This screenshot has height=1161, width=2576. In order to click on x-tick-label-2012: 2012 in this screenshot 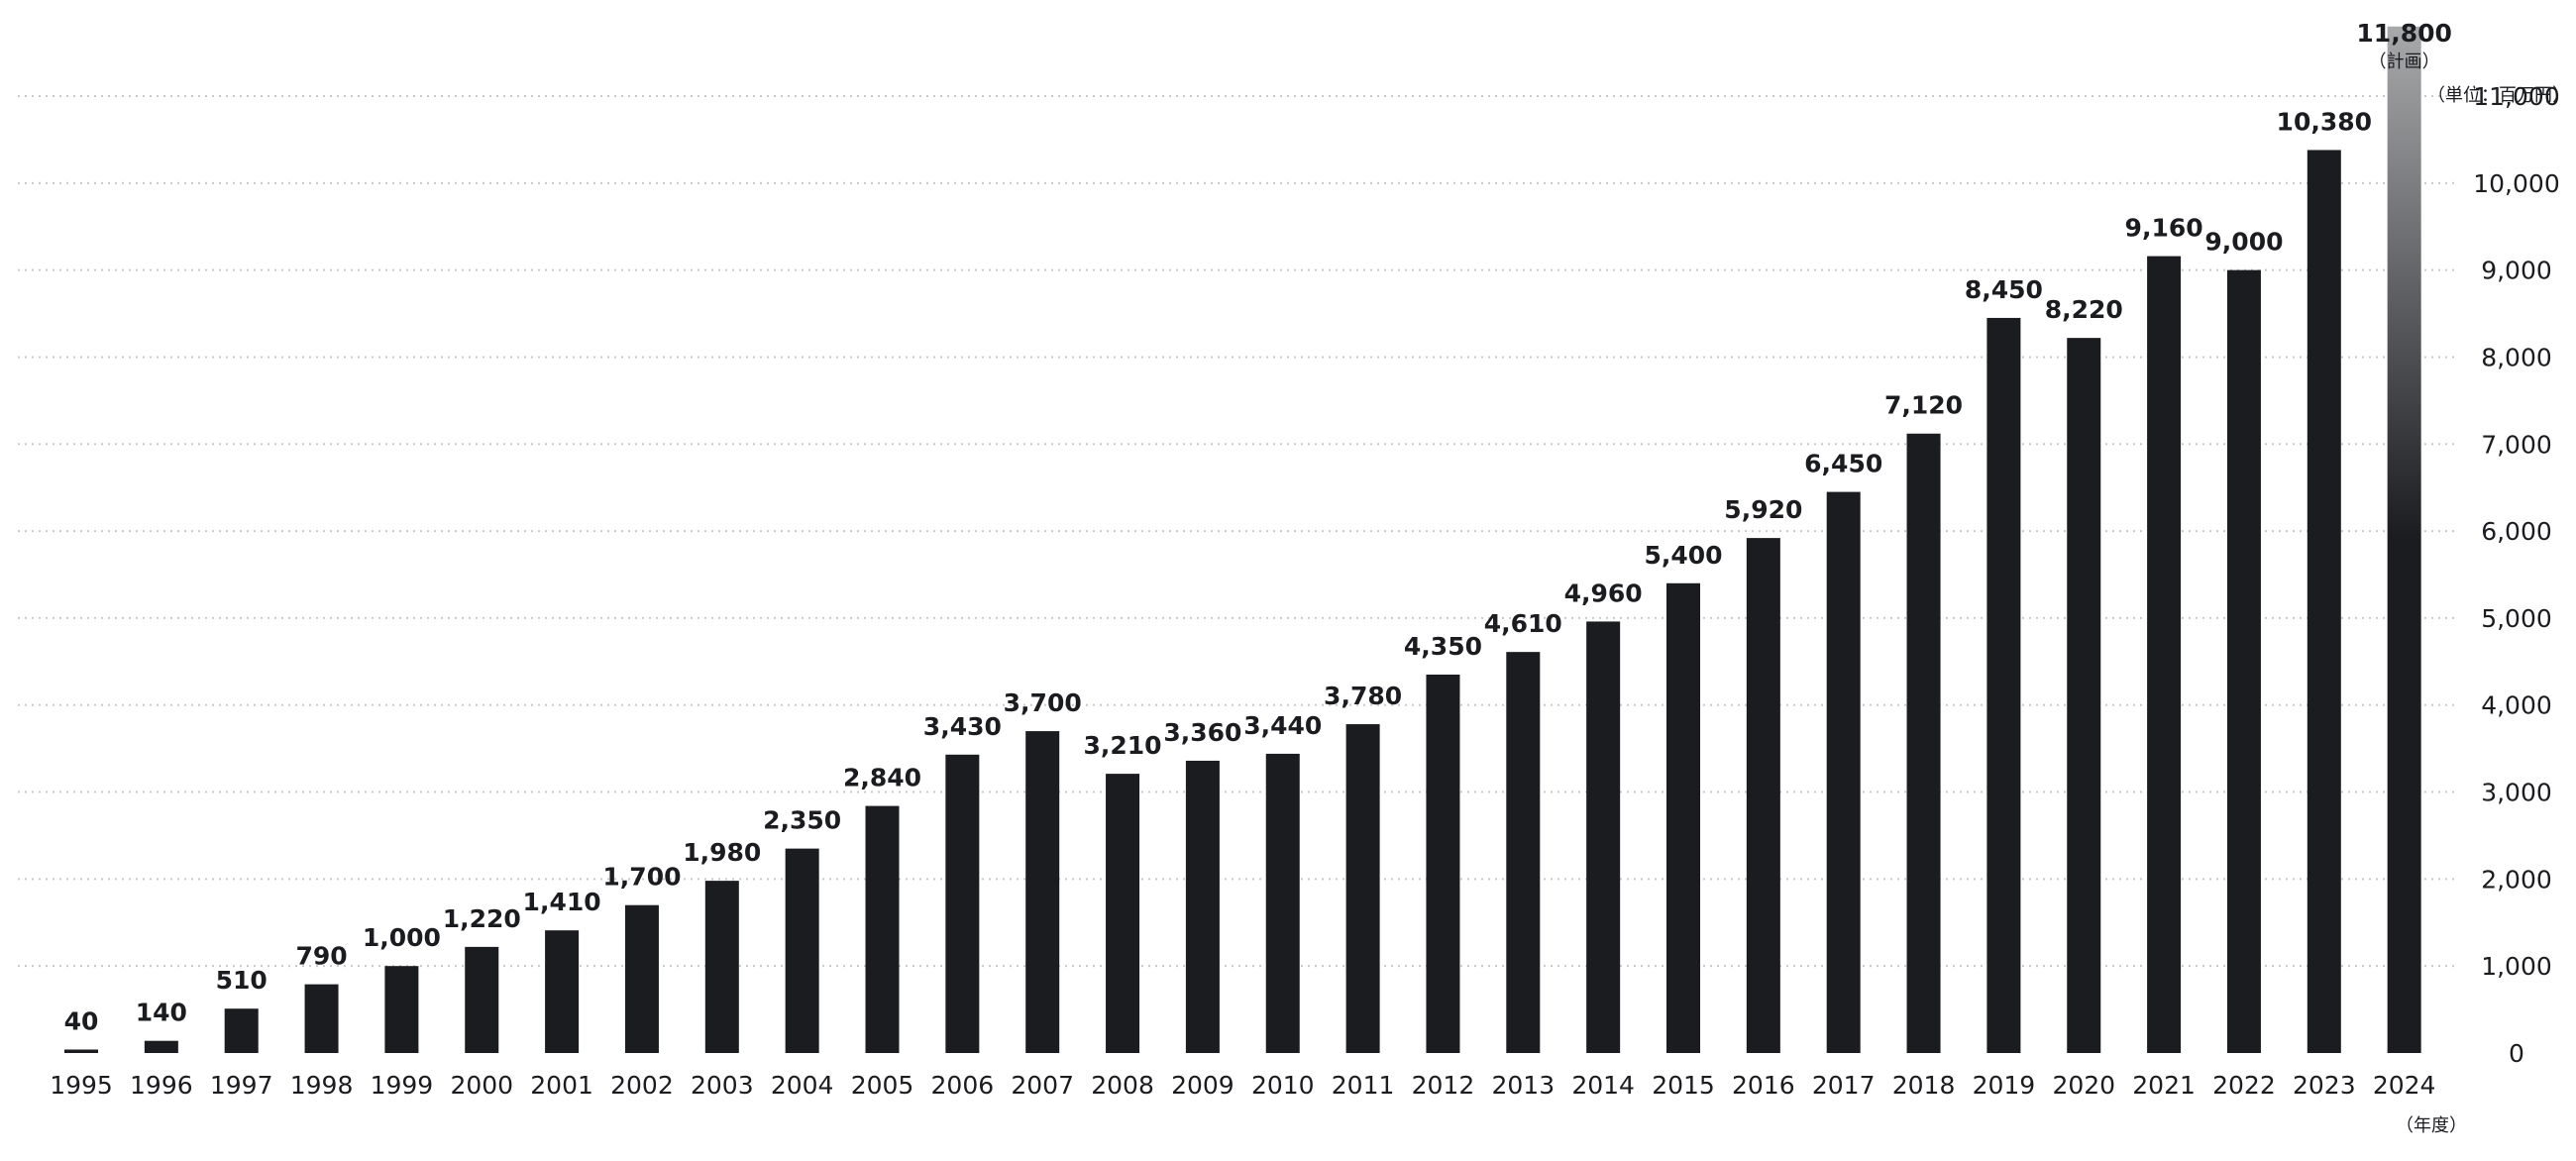, I will do `click(1443, 1085)`.